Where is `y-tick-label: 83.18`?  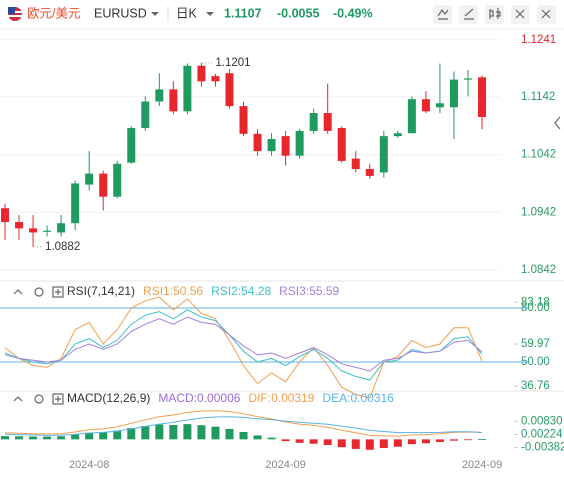 y-tick-label: 83.18 is located at coordinates (535, 302).